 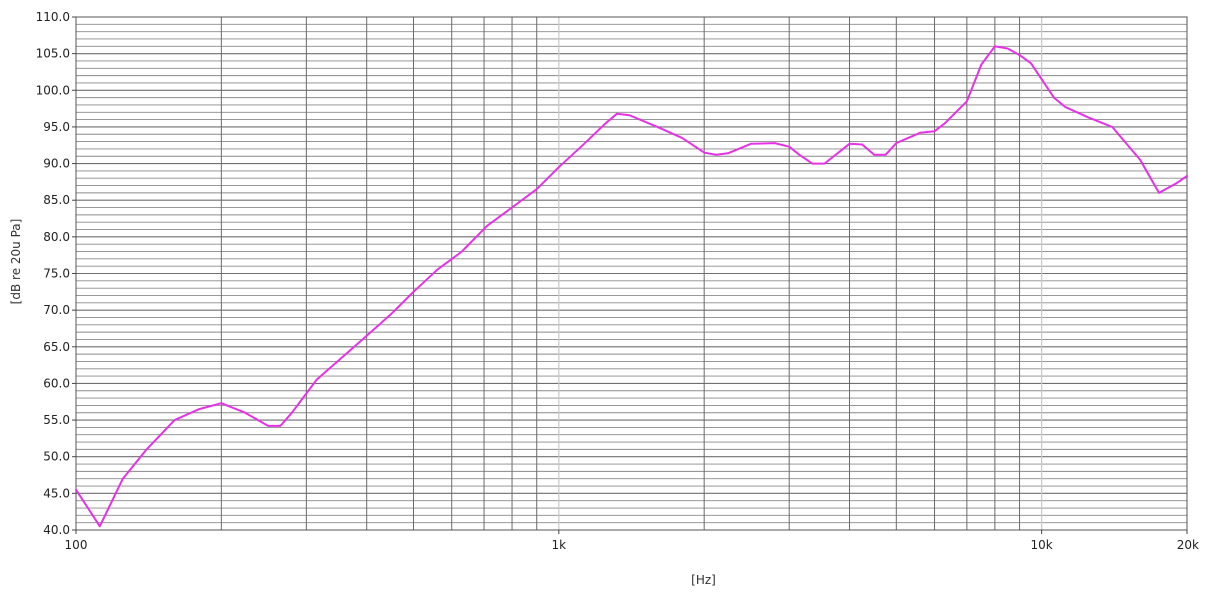 I want to click on y-tick-label: 105.0, so click(x=53, y=54).